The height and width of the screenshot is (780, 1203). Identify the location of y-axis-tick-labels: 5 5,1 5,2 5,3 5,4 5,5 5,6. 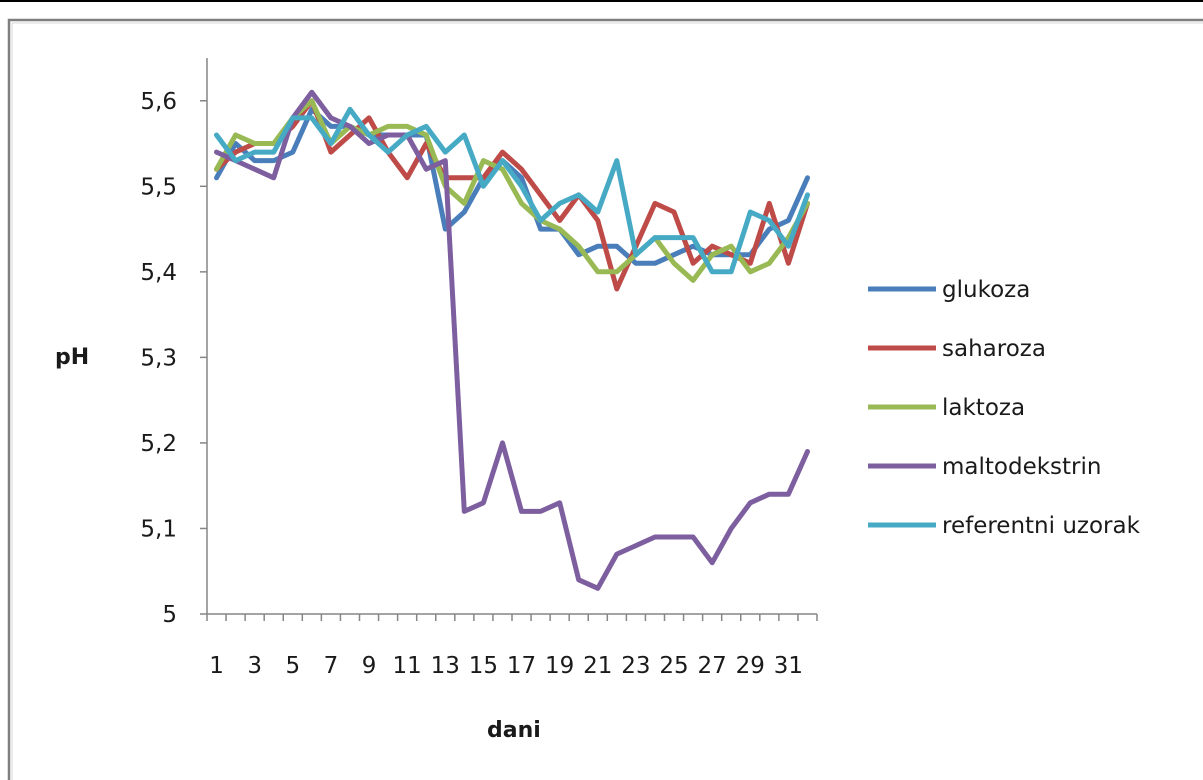
(158, 358).